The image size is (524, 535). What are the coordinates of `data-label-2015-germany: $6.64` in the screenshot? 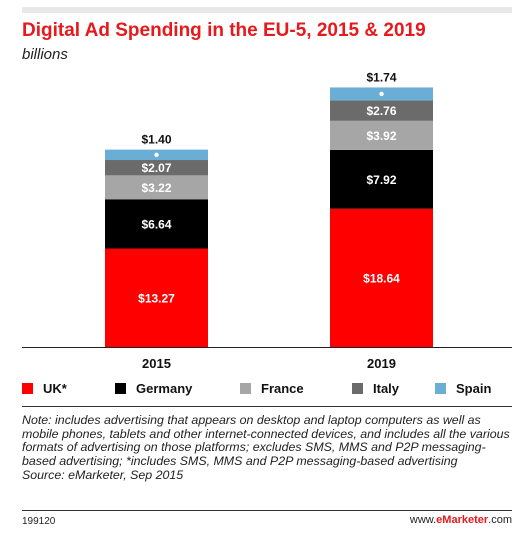 It's located at (156, 224).